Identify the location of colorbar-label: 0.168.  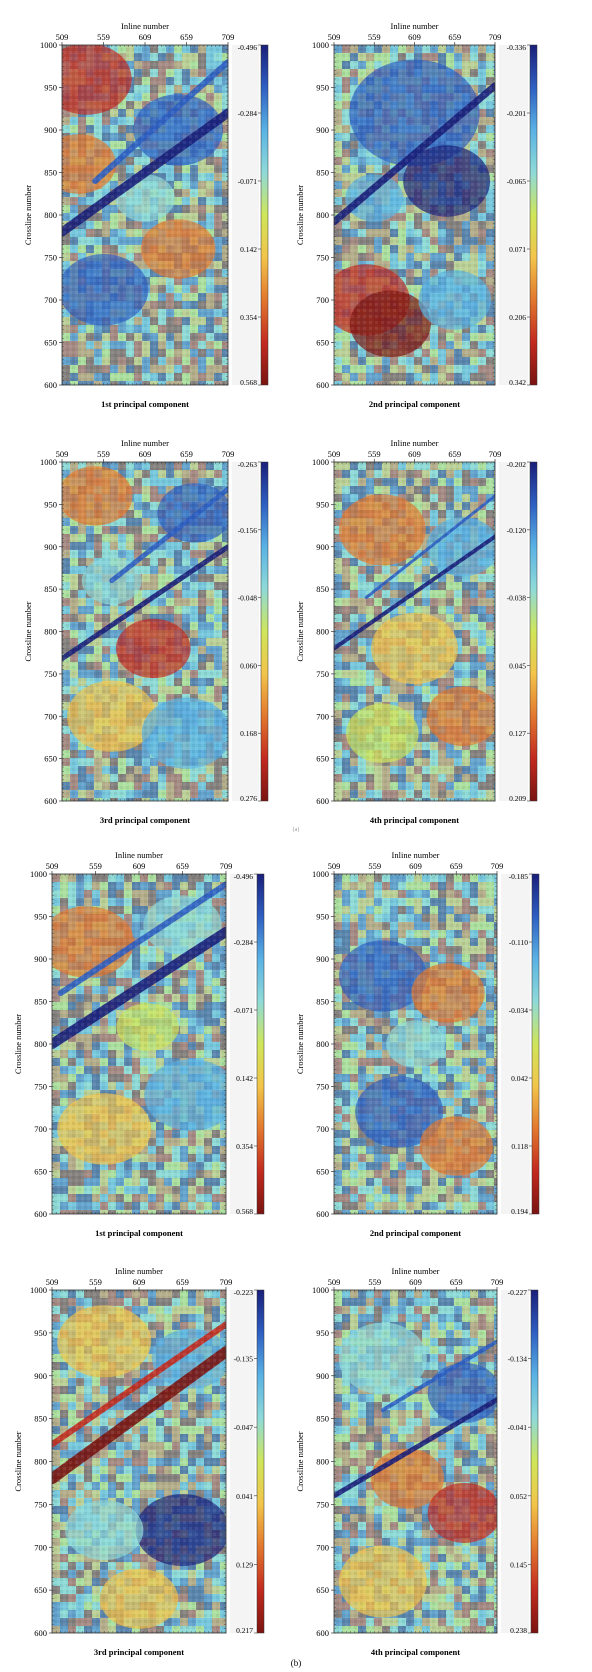
(248, 733).